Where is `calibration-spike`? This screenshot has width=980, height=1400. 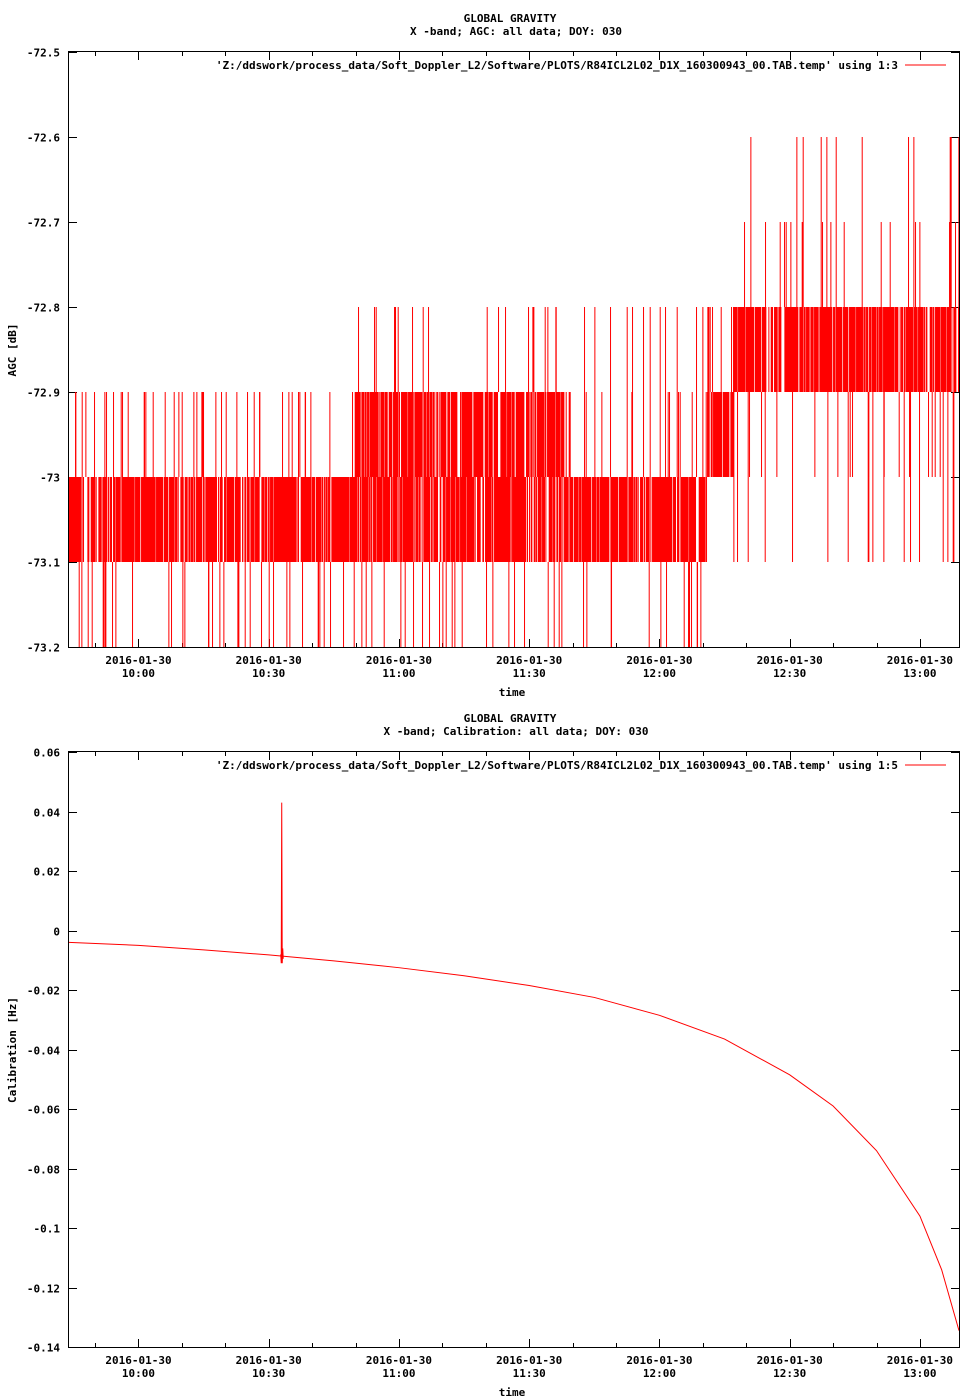 calibration-spike is located at coordinates (282, 883).